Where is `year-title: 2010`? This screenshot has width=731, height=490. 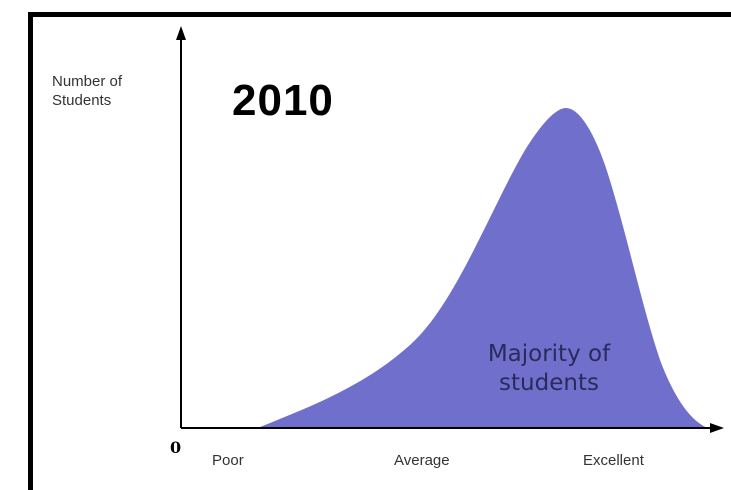
year-title: 2010 is located at coordinates (283, 100).